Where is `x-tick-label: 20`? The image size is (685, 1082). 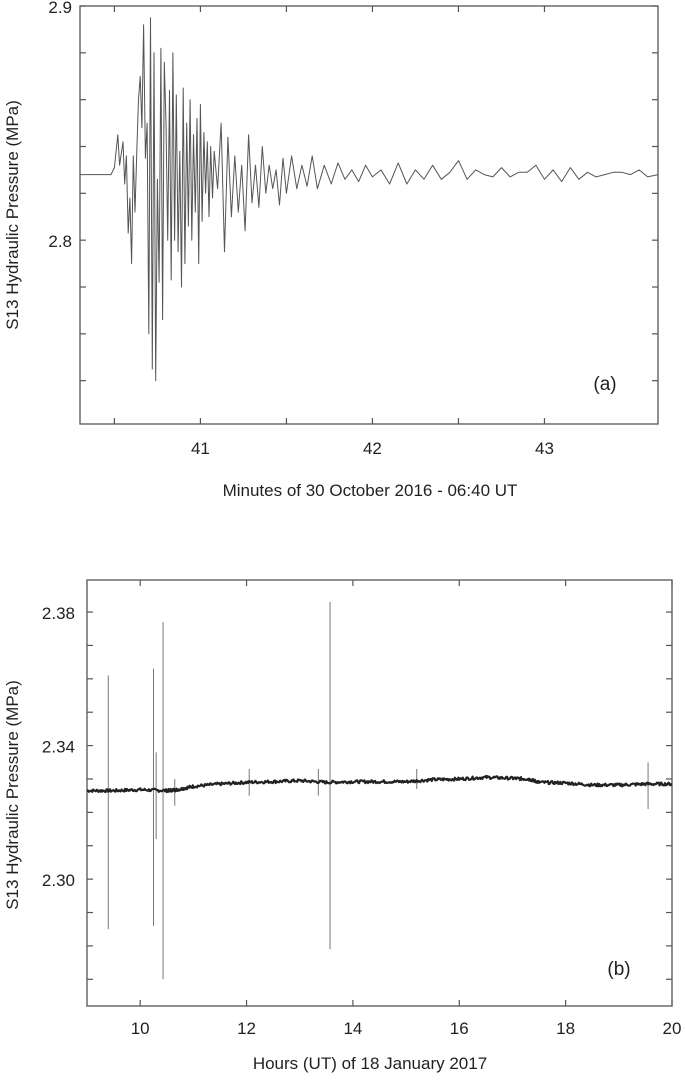
x-tick-label: 20 is located at coordinates (672, 1028).